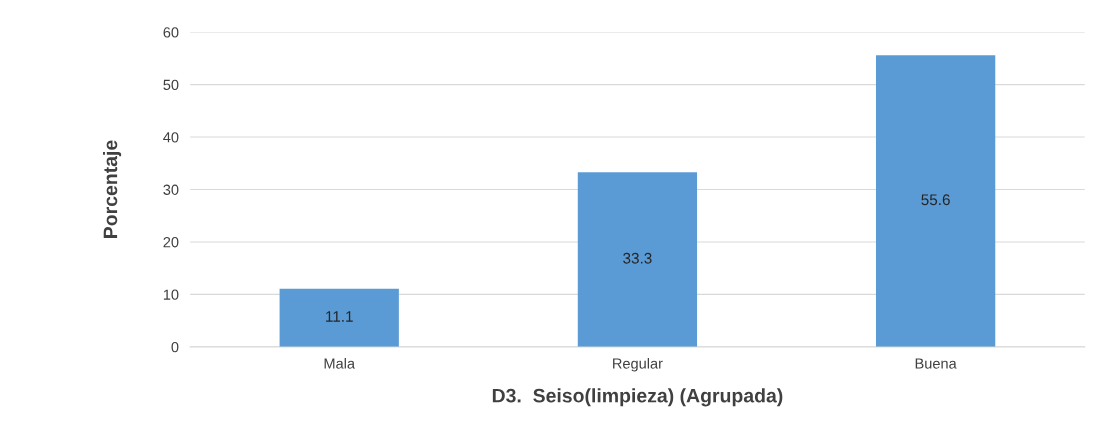  What do you see at coordinates (637, 397) in the screenshot?
I see `x-axis-title: D3. Seiso(limpieza) (Agrupada)` at bounding box center [637, 397].